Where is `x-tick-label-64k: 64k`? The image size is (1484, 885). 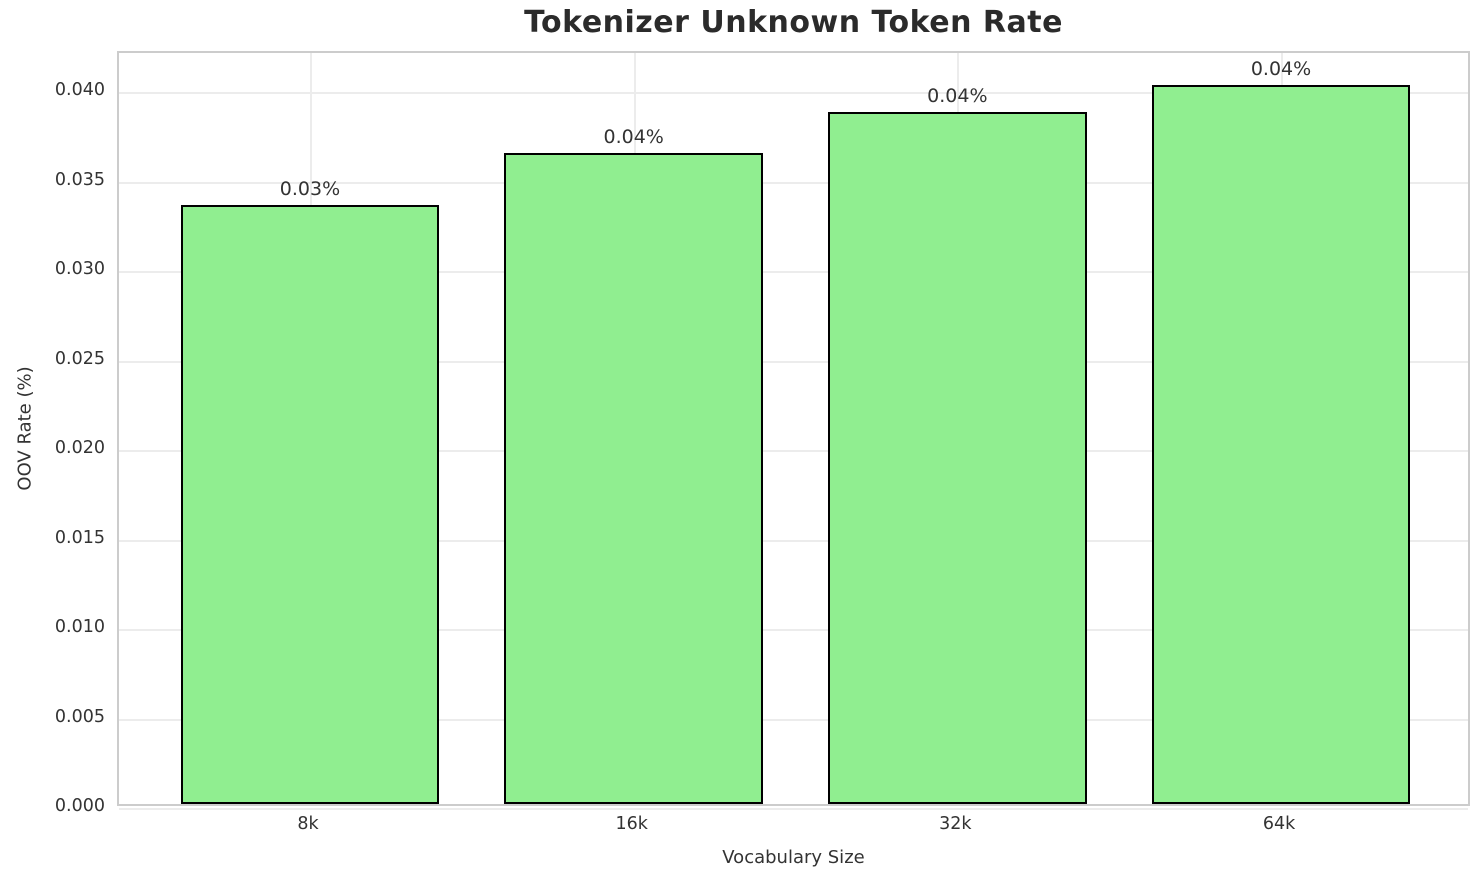 x-tick-label-64k: 64k is located at coordinates (1279, 824).